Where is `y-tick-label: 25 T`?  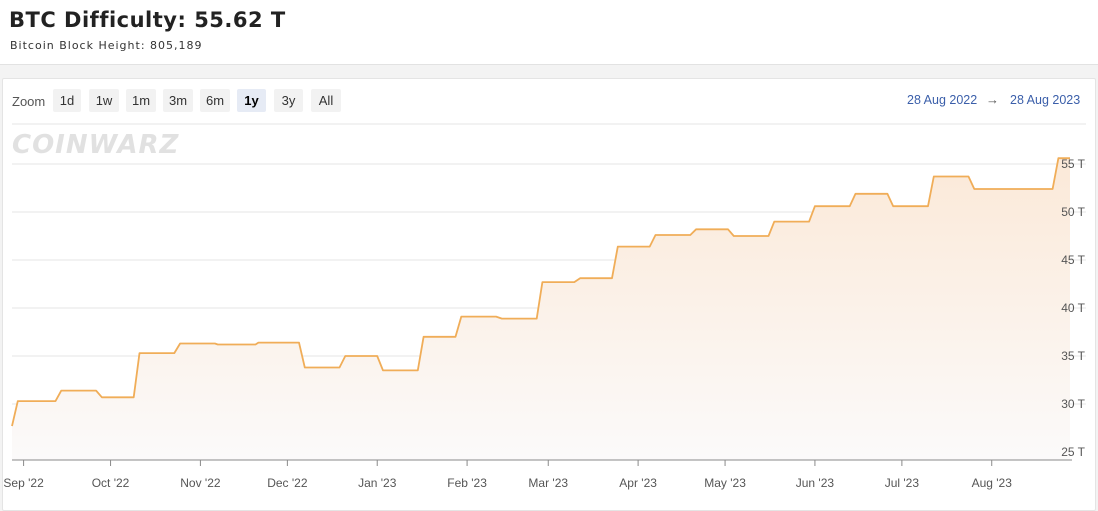 y-tick-label: 25 T is located at coordinates (1073, 452).